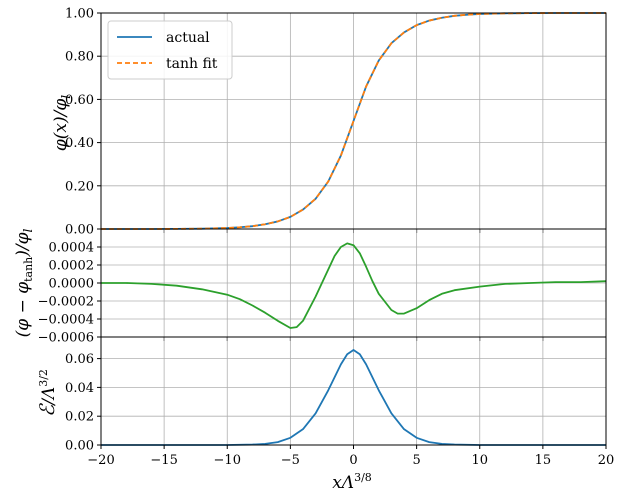  What do you see at coordinates (66, 302) in the screenshot?
I see `y-tick-label-1-2: −0.0002` at bounding box center [66, 302].